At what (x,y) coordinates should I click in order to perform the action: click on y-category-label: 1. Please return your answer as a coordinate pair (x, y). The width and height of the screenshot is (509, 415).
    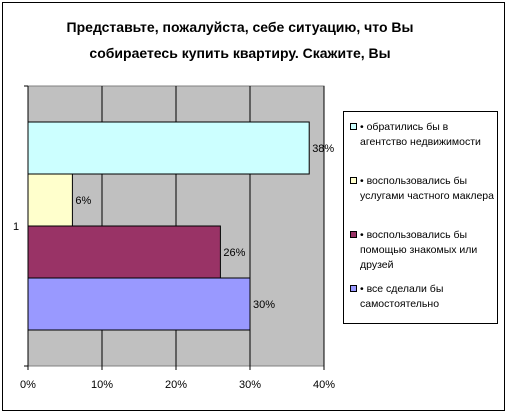
    Looking at the image, I should click on (16, 227).